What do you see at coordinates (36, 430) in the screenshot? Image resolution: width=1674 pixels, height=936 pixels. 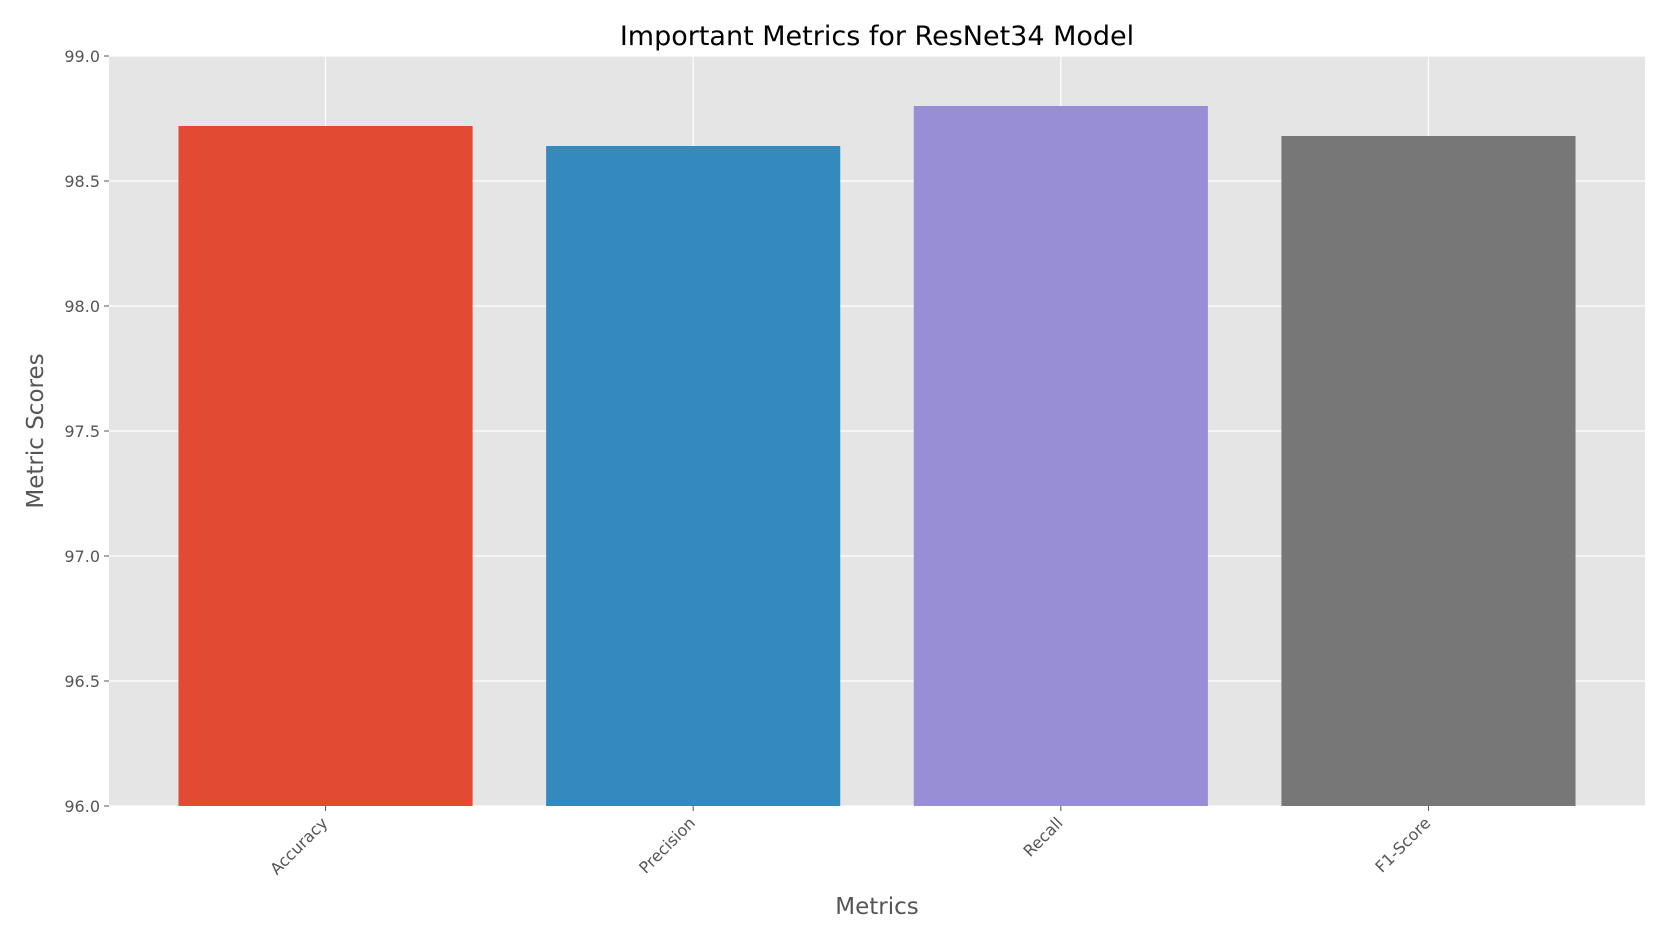 I see `y-axis-label: Metric Scores` at bounding box center [36, 430].